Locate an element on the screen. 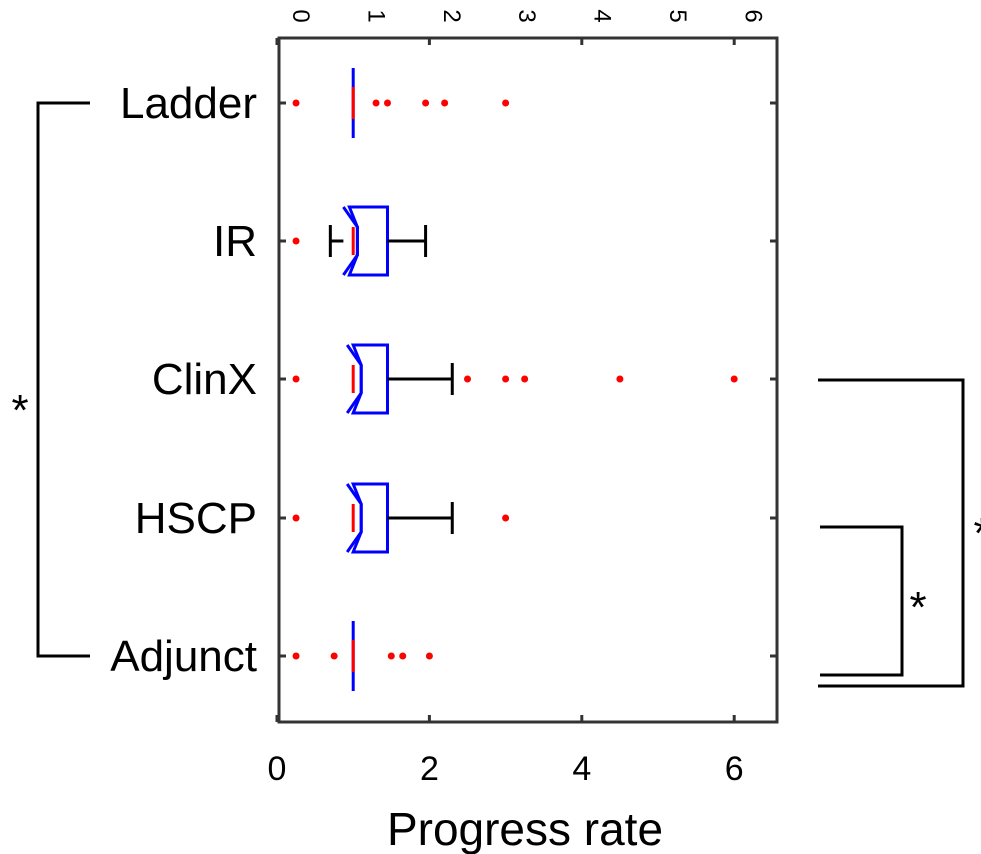 The height and width of the screenshot is (854, 981). significance-bracket-right-outer: * is located at coordinates (899, 533).